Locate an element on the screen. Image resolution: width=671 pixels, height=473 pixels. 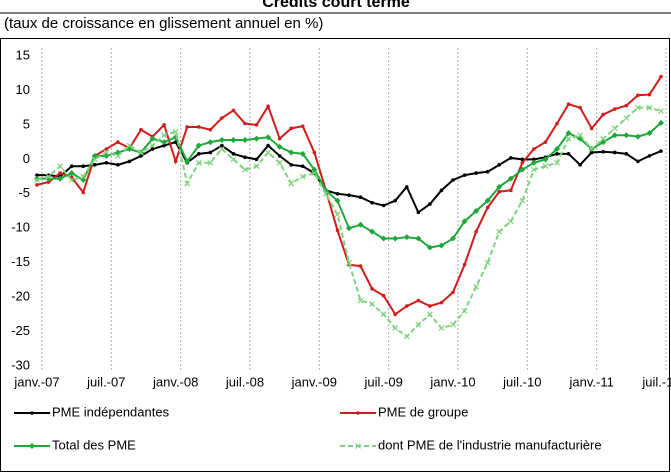
y-tick-label: 0 is located at coordinates (26, 158).